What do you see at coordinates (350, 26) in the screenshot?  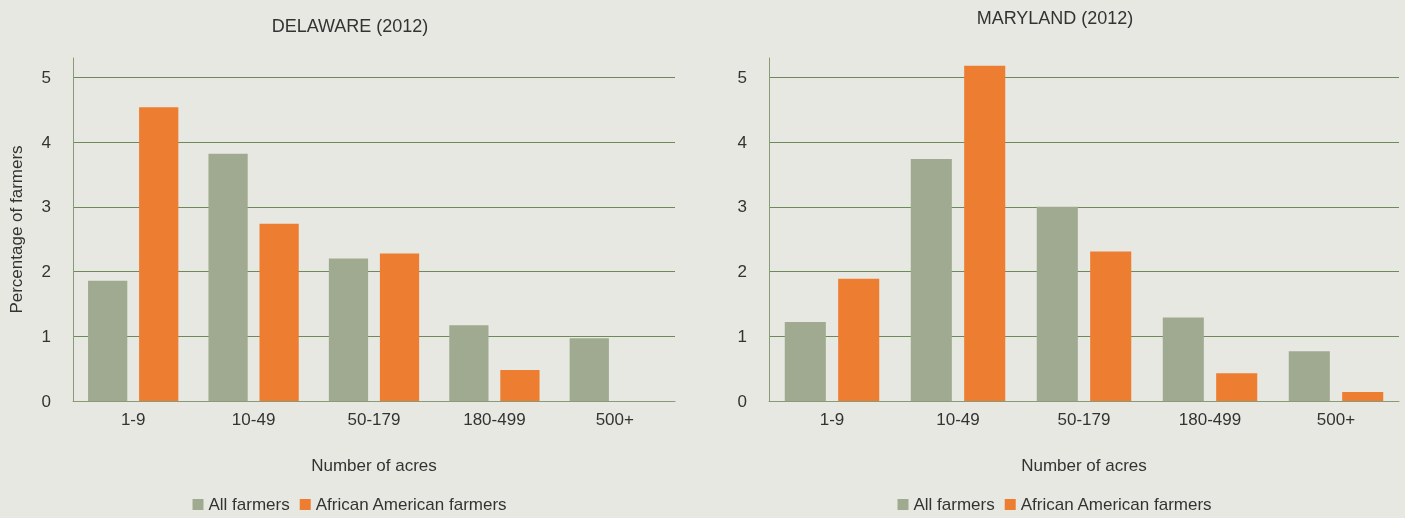 I see `chart-title: DELAWARE (2012)` at bounding box center [350, 26].